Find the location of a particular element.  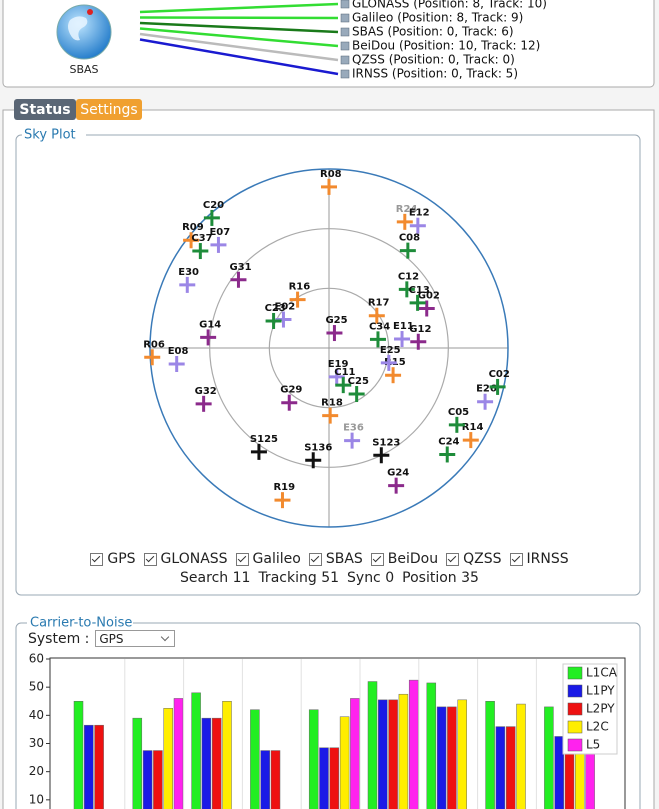

satellite: G32 is located at coordinates (206, 399).